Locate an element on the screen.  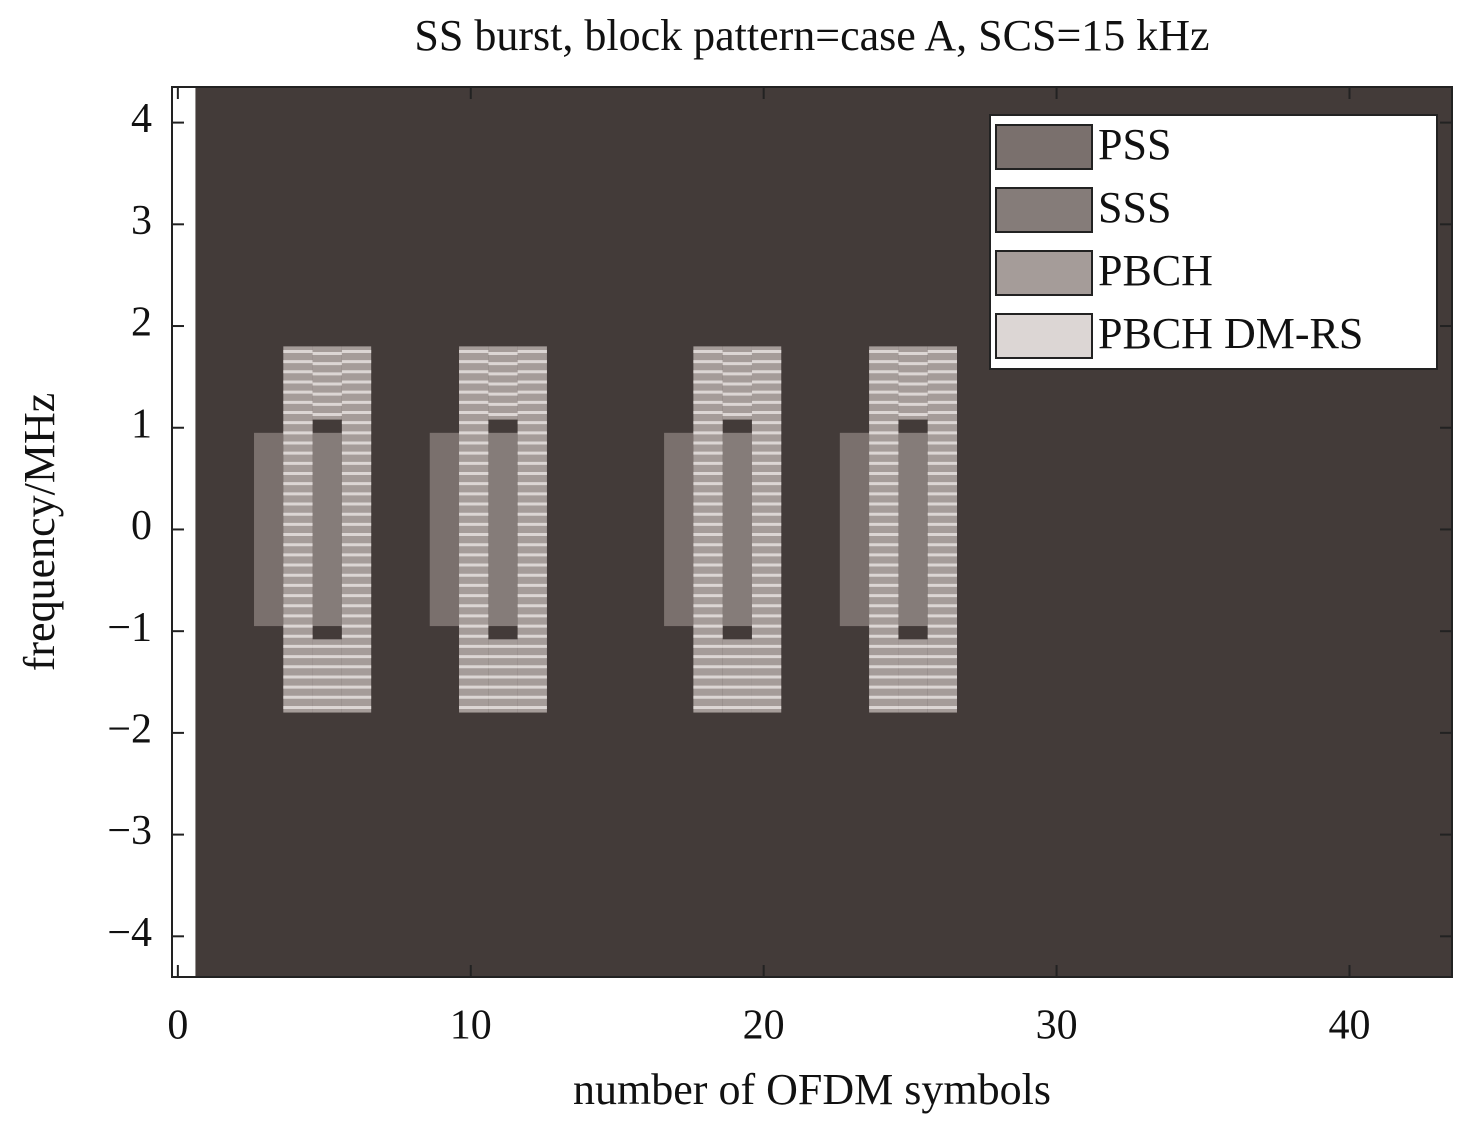
y-tick-label: −1 is located at coordinates (129, 628).